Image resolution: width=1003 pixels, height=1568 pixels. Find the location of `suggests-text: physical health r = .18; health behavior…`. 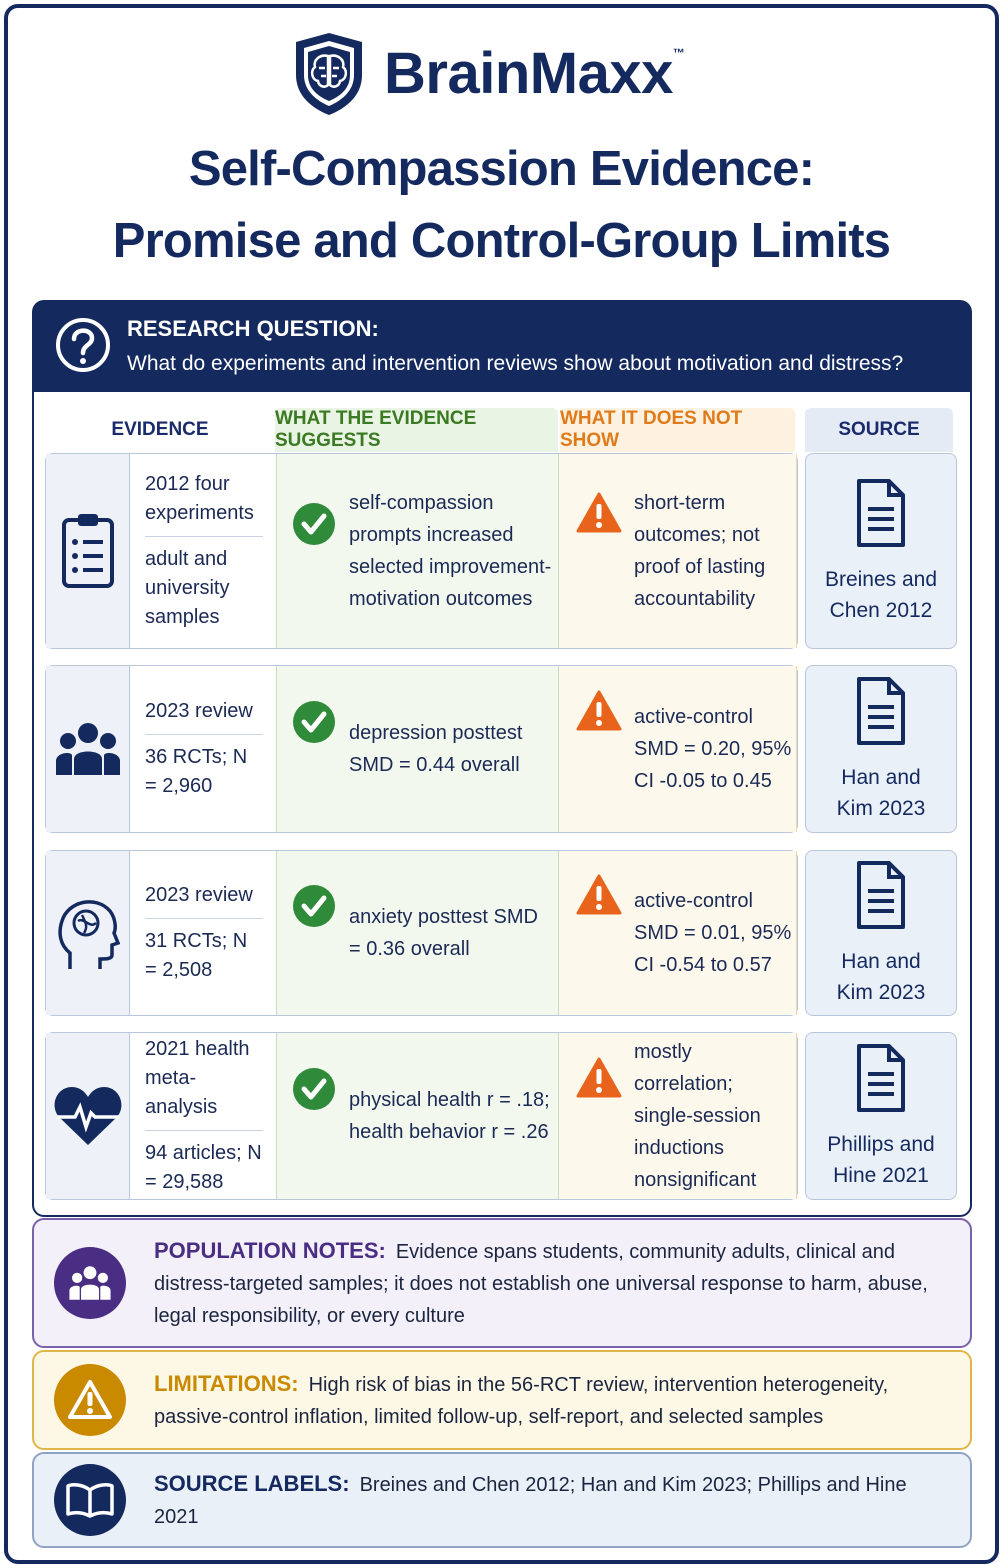

suggests-text: physical health r = .18; health behavior… is located at coordinates (449, 1116).